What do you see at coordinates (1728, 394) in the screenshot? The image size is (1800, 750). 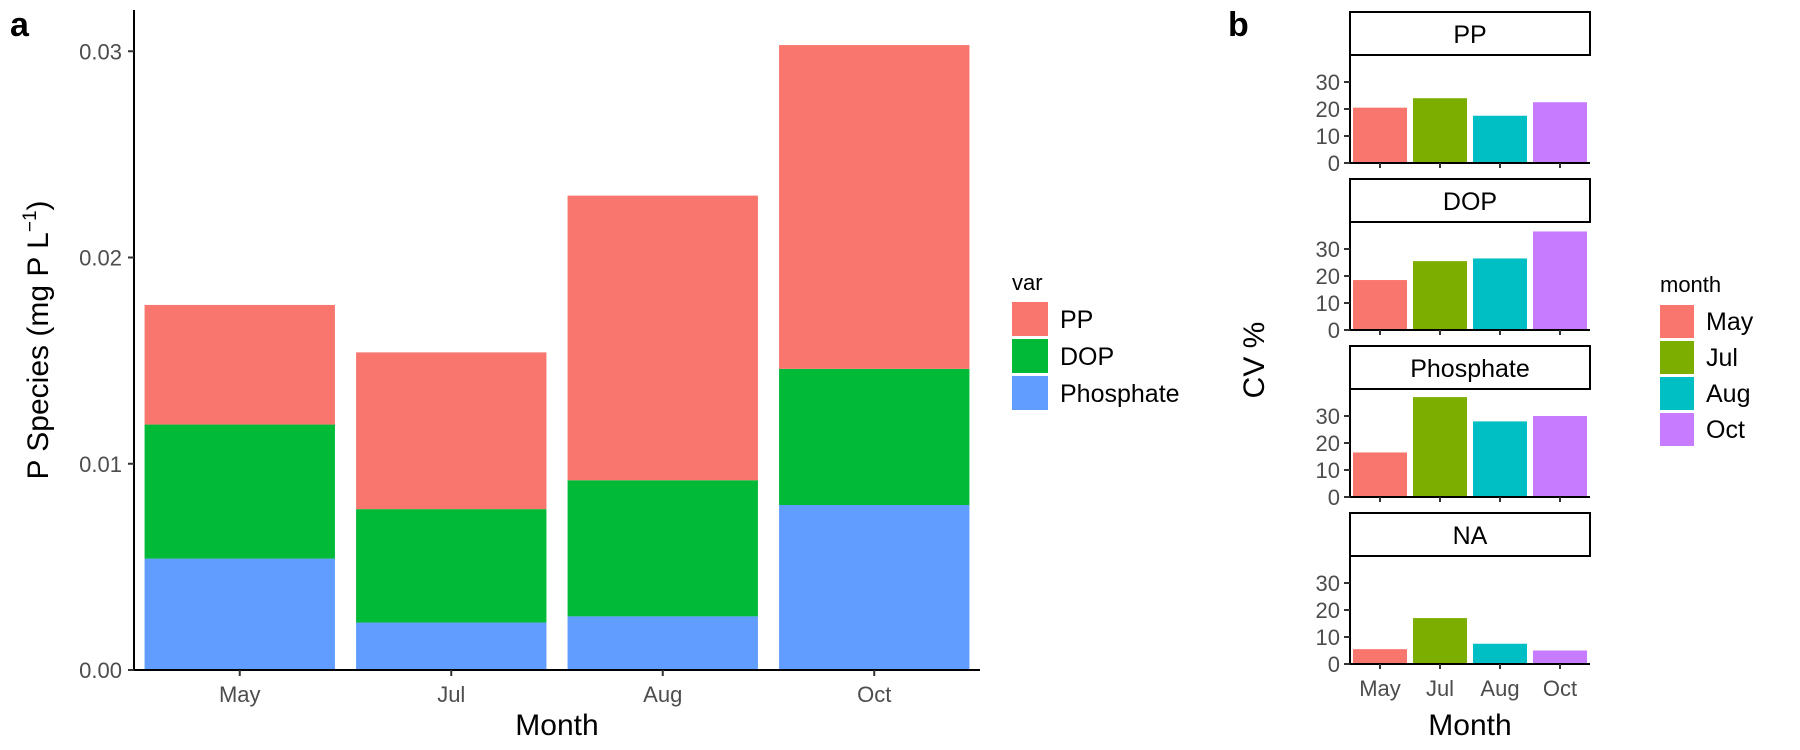 I see `legend-b-label-aug: Aug` at bounding box center [1728, 394].